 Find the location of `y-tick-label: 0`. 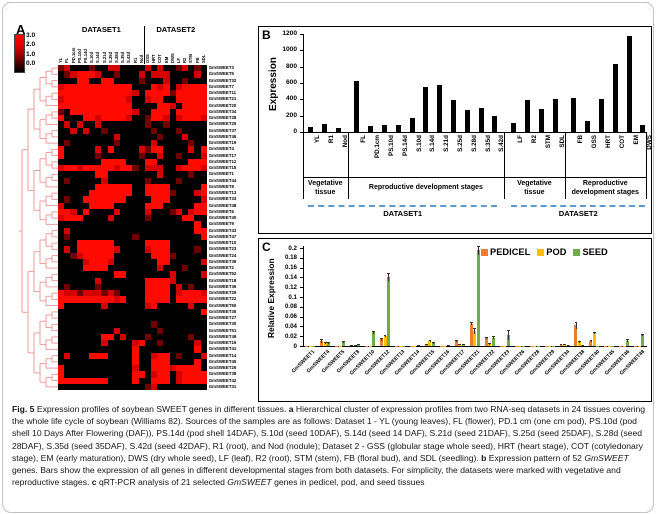

y-tick-label: 0 is located at coordinates (295, 346).